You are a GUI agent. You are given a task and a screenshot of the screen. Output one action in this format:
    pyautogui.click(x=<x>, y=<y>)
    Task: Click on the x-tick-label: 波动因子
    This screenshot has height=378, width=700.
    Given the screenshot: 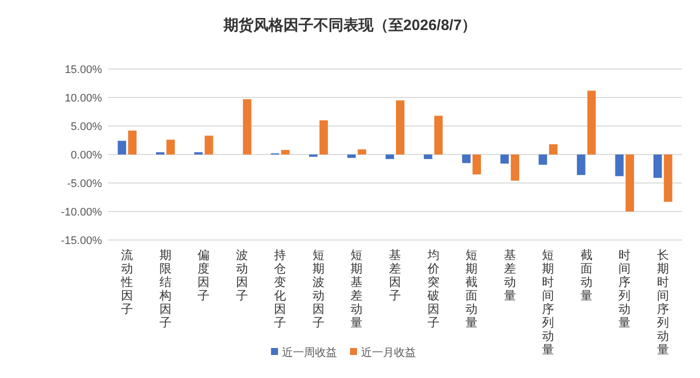 What is the action you would take?
    pyautogui.click(x=242, y=275)
    